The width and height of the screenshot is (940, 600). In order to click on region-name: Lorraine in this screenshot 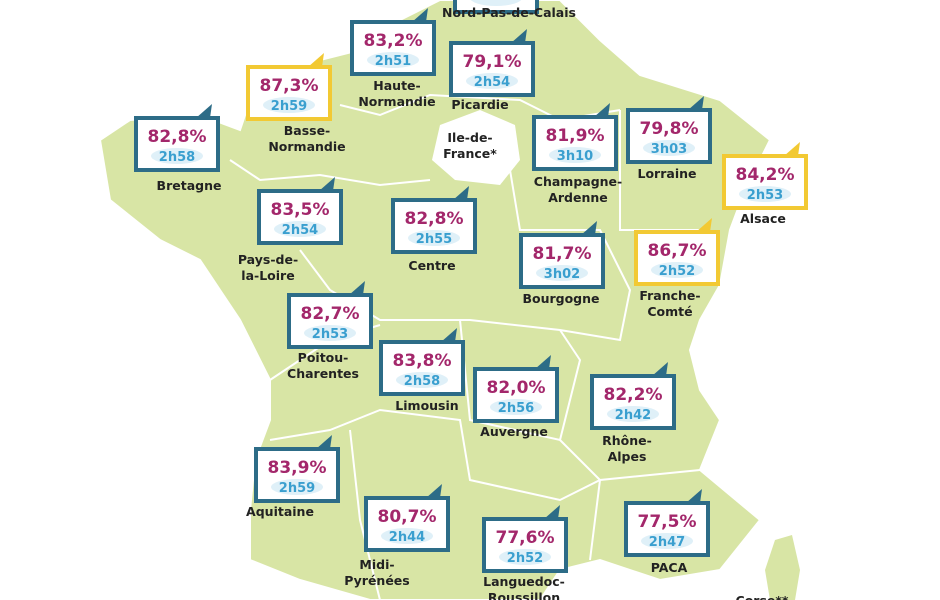, I will do `click(667, 173)`.